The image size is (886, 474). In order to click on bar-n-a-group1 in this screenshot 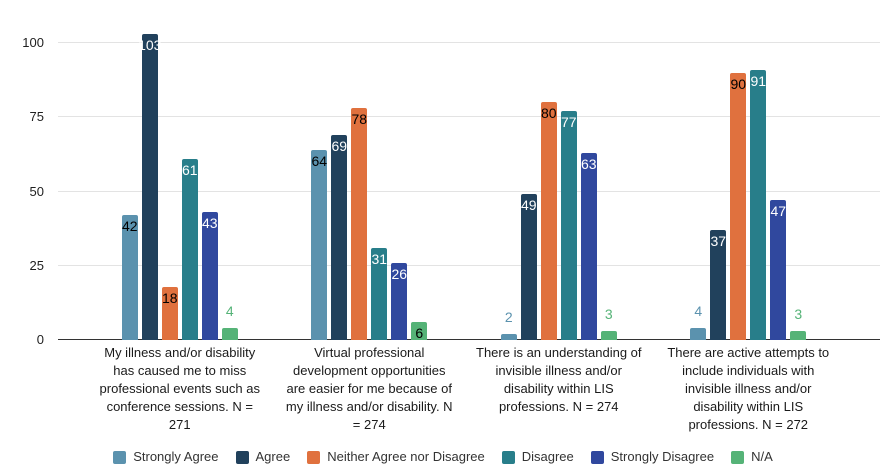, I will do `click(229, 334)`.